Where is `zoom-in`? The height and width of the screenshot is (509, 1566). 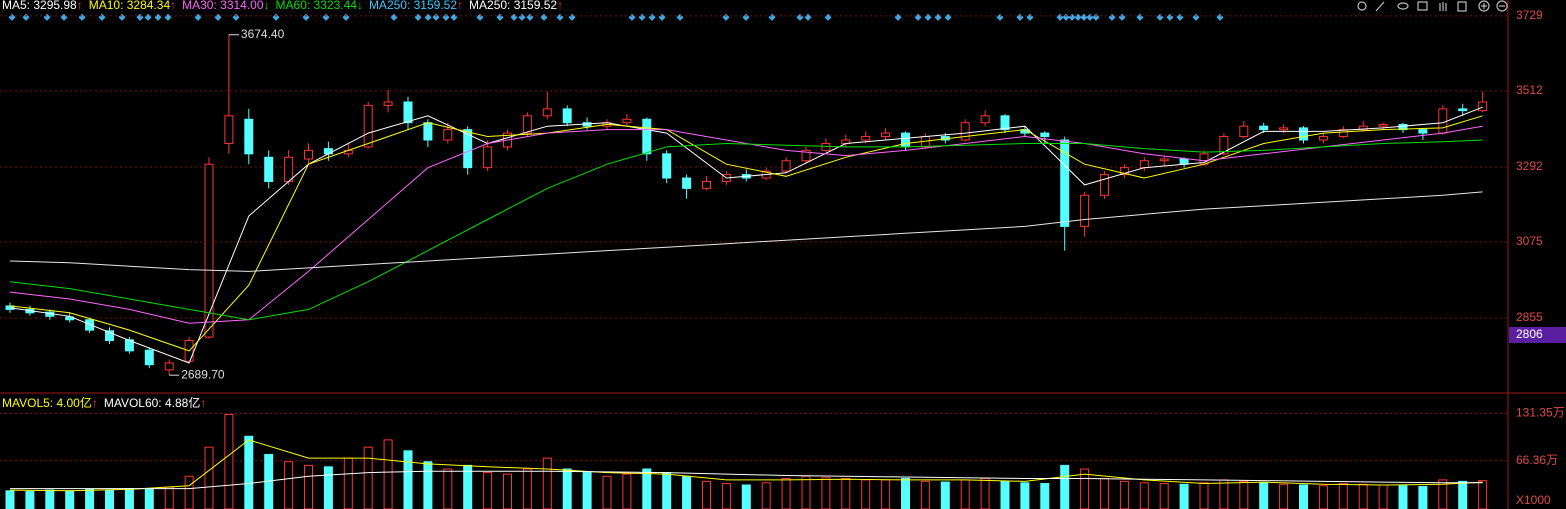
zoom-in is located at coordinates (1484, 6).